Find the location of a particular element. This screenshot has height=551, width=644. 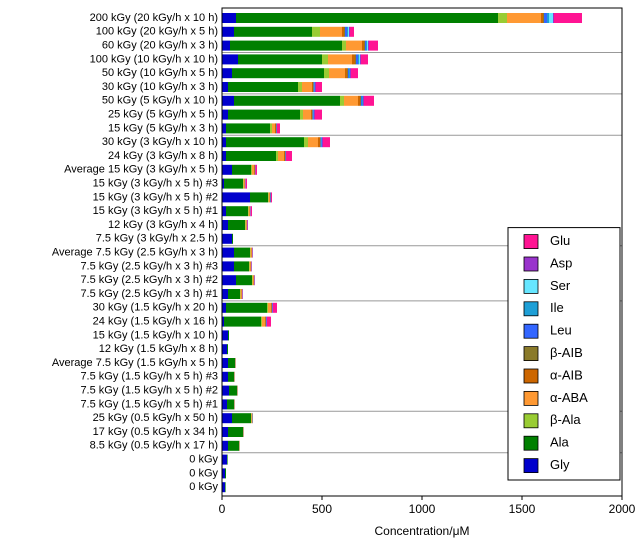

y-tick-label: 8.5 kGy (0.5 kGy/h x 17 h) is located at coordinates (154, 446).